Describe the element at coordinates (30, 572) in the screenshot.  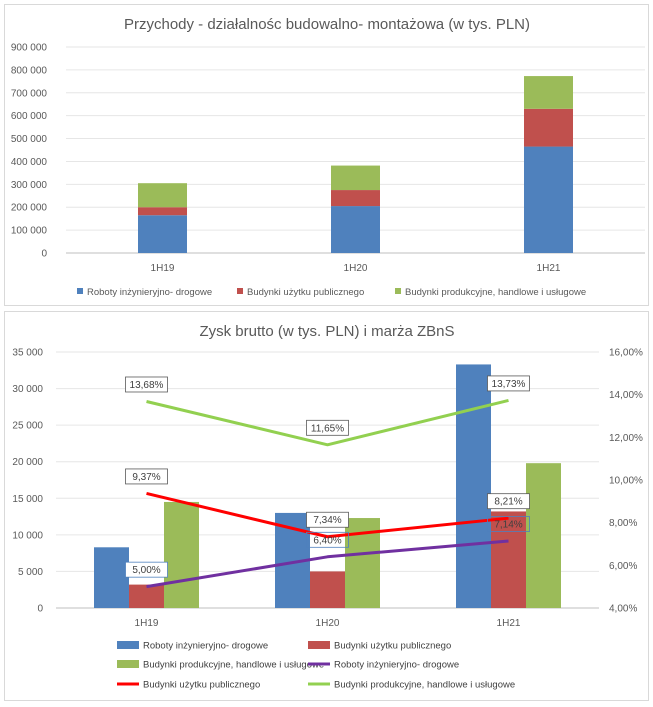
I see `y-tick-label: 5 000` at that location.